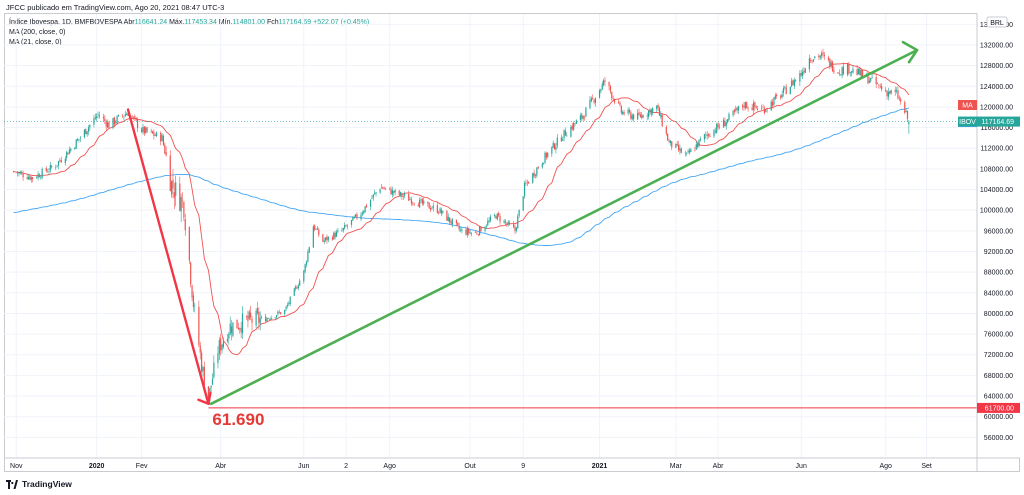 The image size is (1024, 495). Describe the element at coordinates (998, 231) in the screenshot. I see `y-tick-label: 96000.00` at that location.